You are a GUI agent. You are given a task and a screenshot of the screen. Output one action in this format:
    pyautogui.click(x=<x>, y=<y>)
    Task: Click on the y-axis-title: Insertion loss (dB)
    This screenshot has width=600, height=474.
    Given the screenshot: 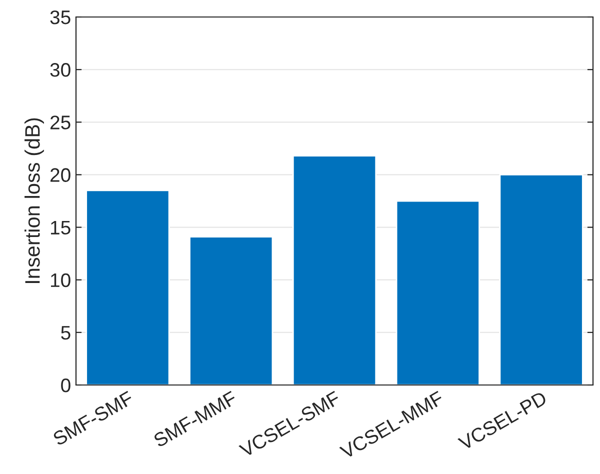 What is the action you would take?
    pyautogui.click(x=34, y=201)
    